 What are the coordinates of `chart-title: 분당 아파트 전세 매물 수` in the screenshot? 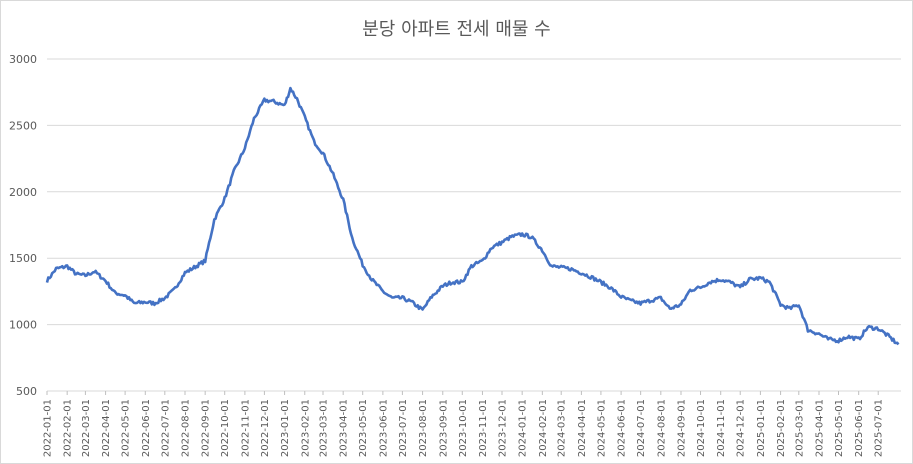 It's located at (456, 29).